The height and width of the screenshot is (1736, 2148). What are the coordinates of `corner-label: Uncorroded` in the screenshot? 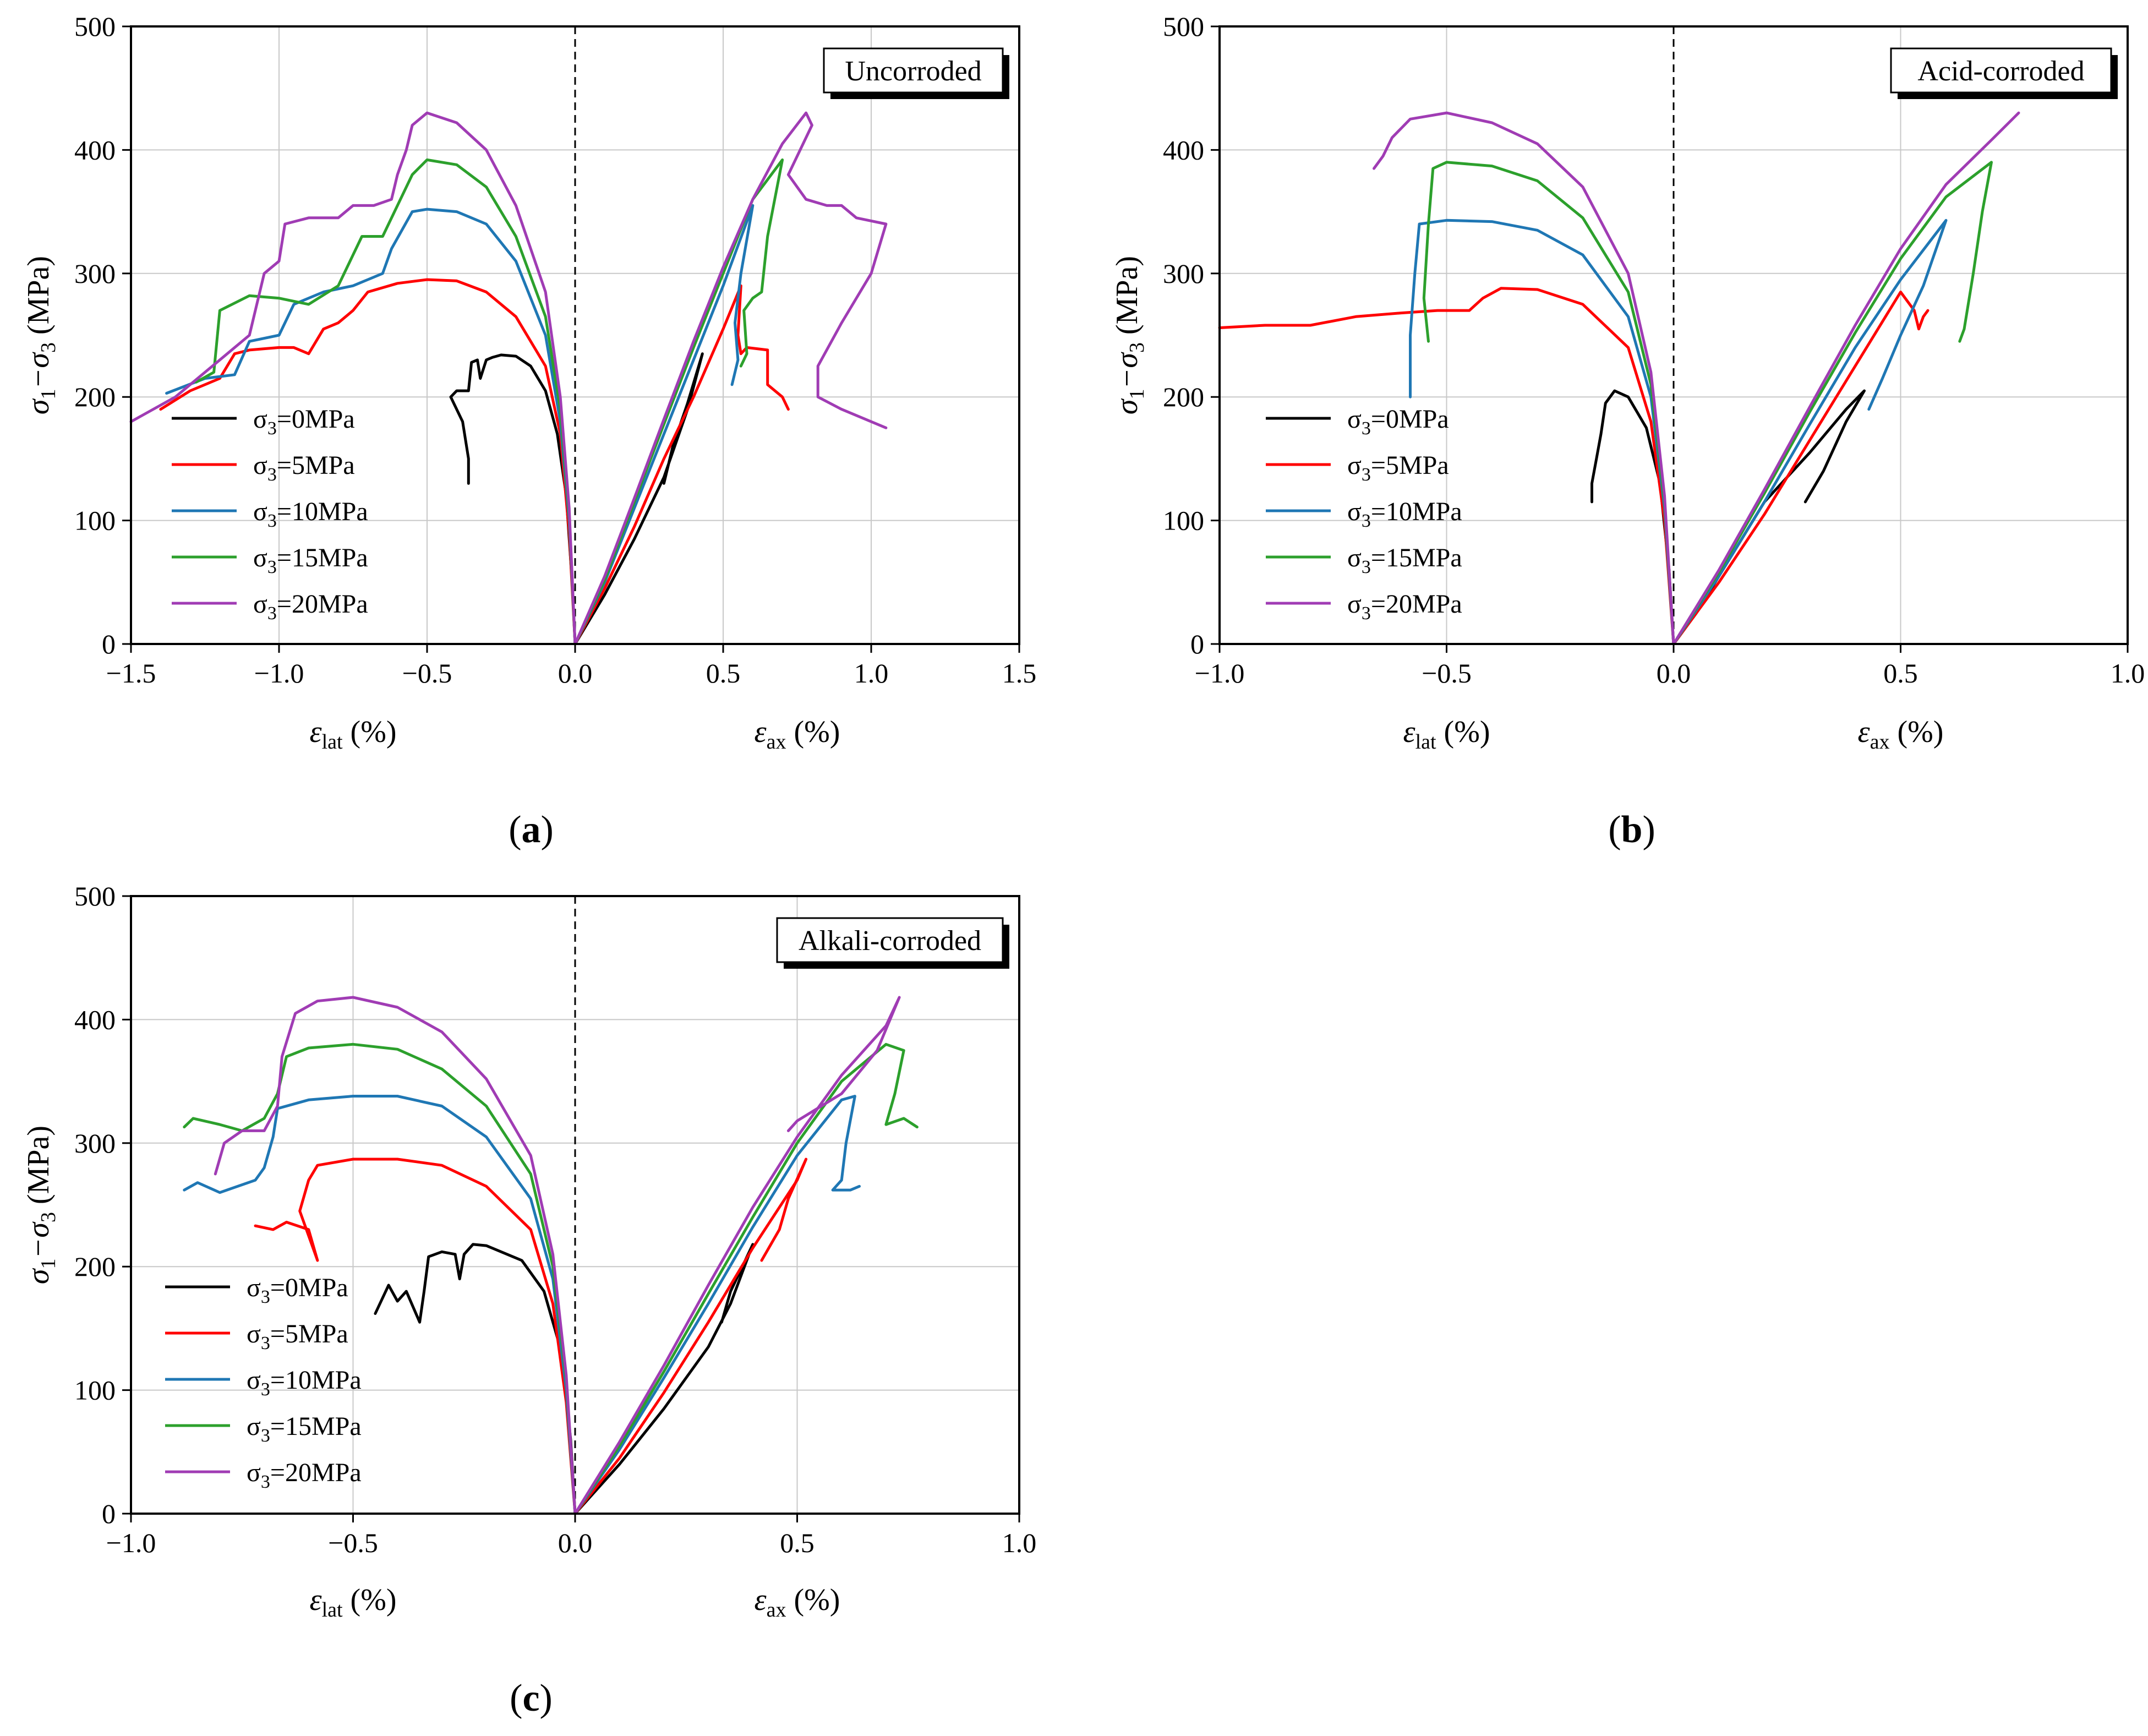 It's located at (913, 71).